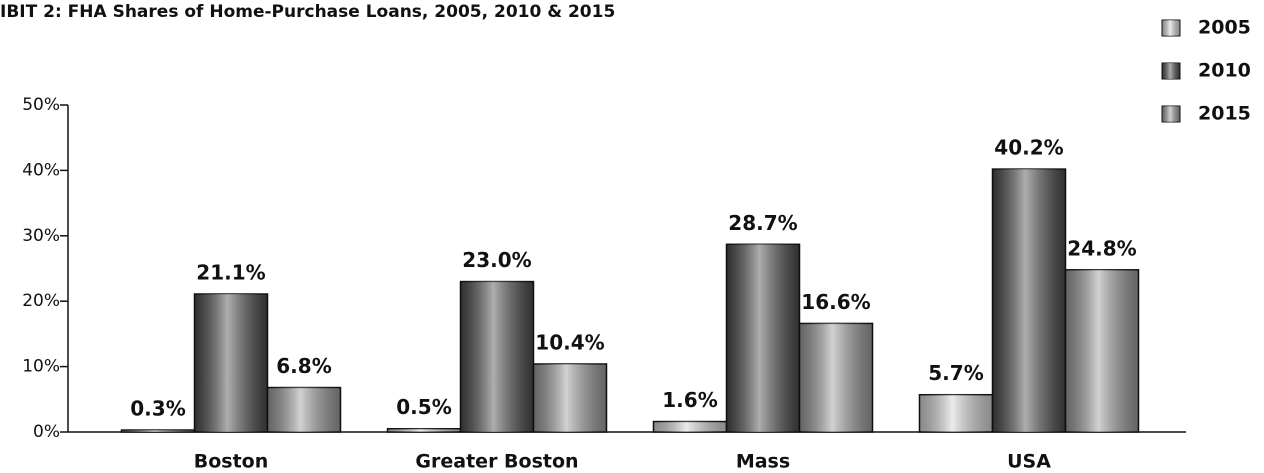  What do you see at coordinates (1224, 28) in the screenshot?
I see `legend-label: 2005` at bounding box center [1224, 28].